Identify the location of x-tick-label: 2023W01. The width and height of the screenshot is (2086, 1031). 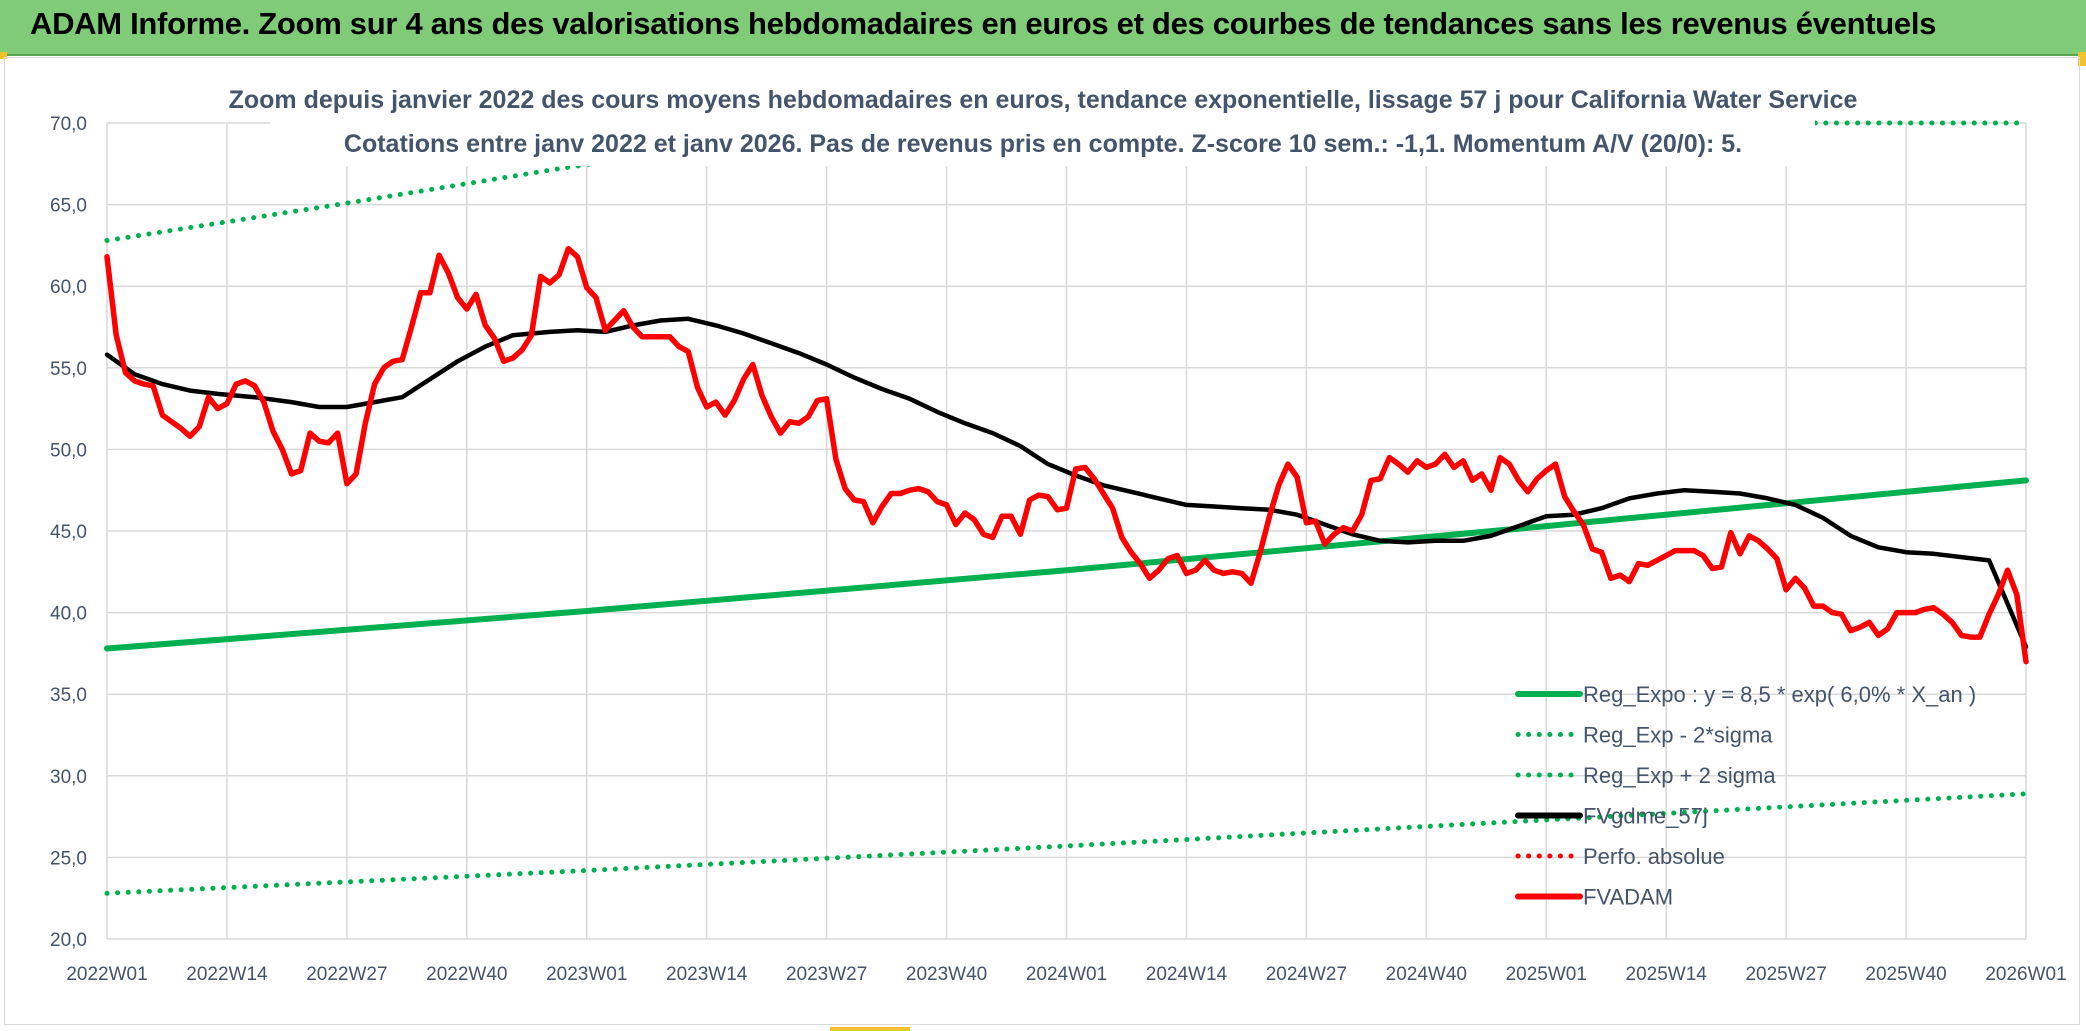
(586, 974).